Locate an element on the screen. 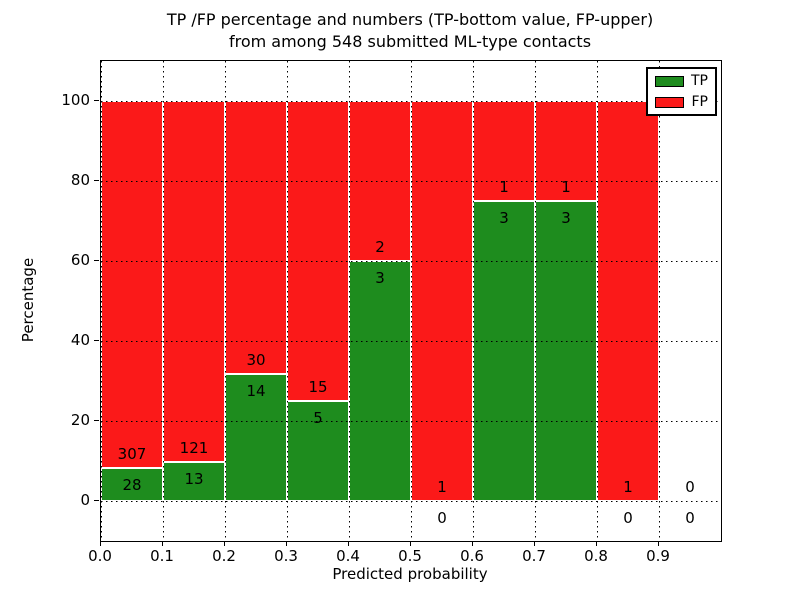 This screenshot has width=800, height=600. bar-label-fp: 30 is located at coordinates (256, 359).